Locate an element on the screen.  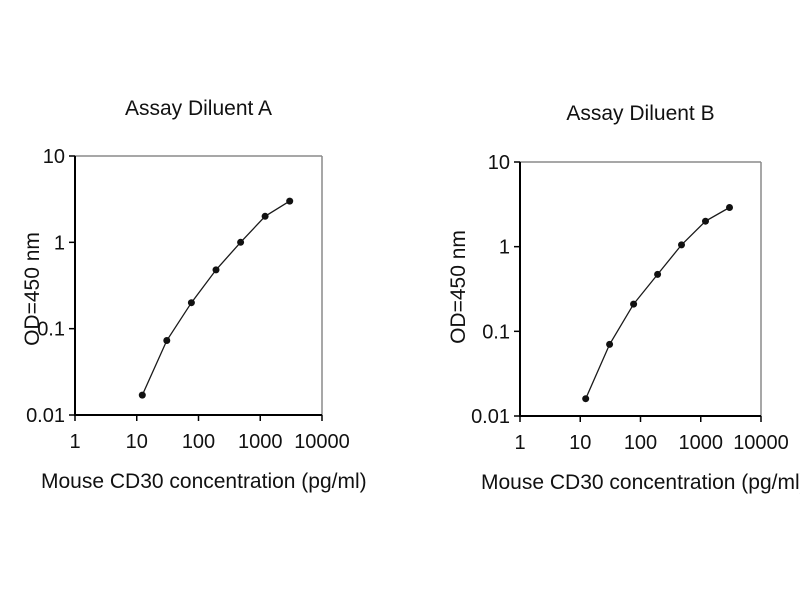
chart-b-title: Assay Diluent B is located at coordinates (640, 113).